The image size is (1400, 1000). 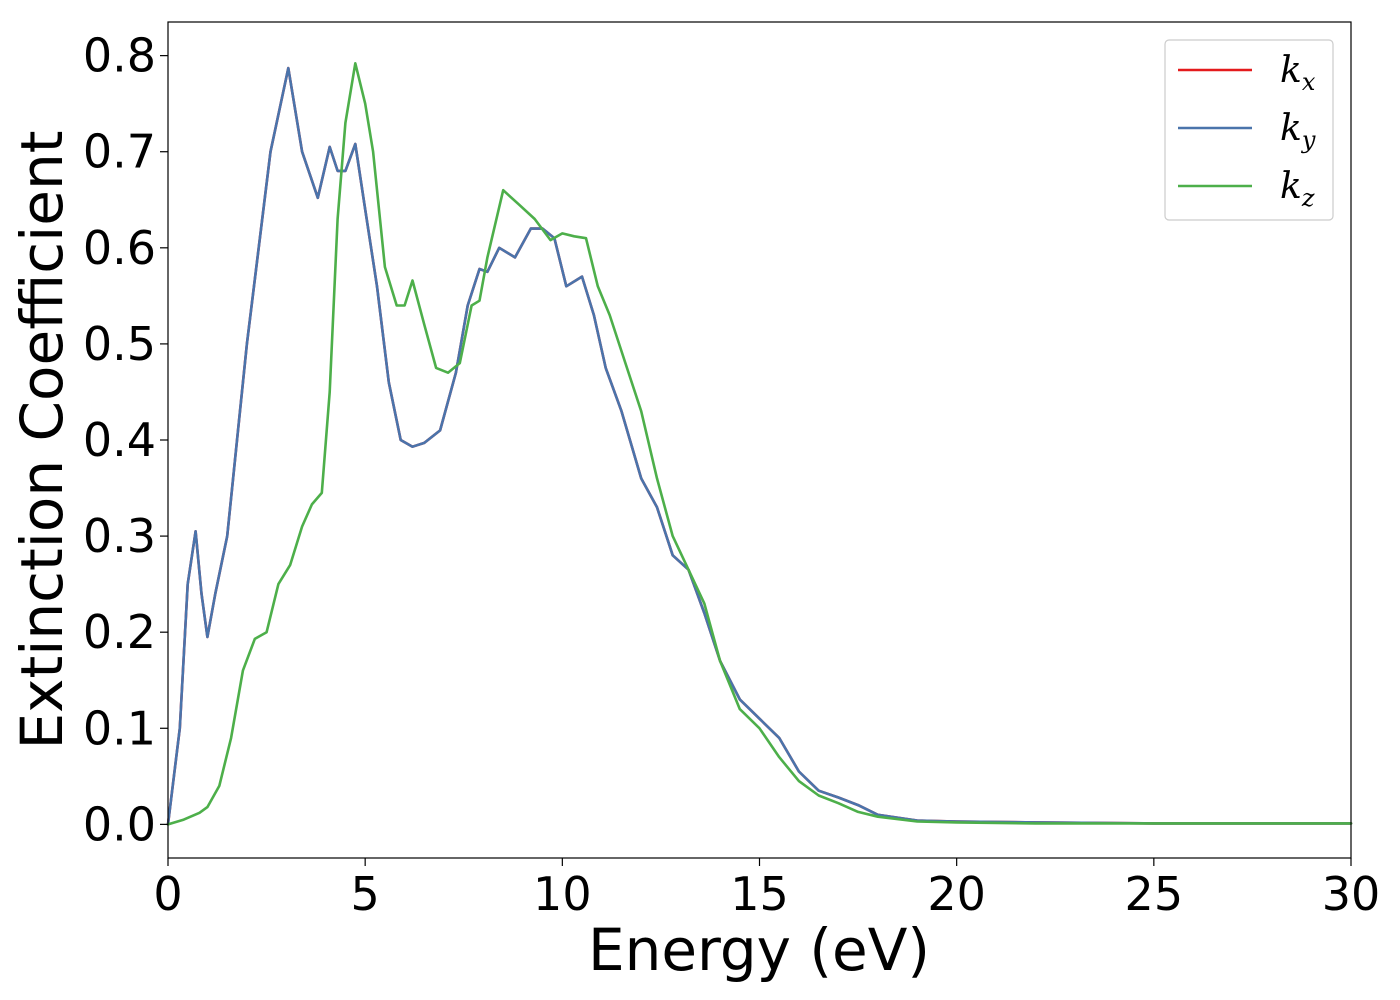 What do you see at coordinates (119, 56) in the screenshot?
I see `y-tick-label: 0.8` at bounding box center [119, 56].